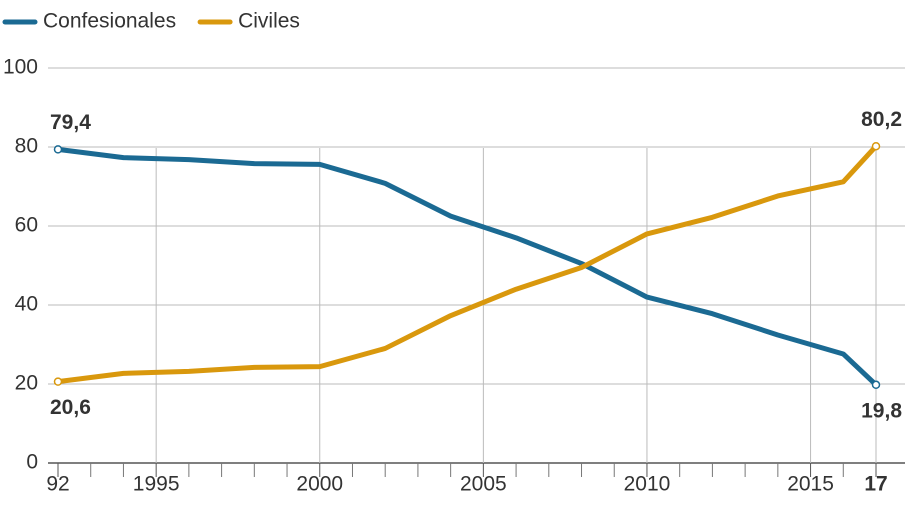  I want to click on y-tick-label: 60, so click(26, 225).